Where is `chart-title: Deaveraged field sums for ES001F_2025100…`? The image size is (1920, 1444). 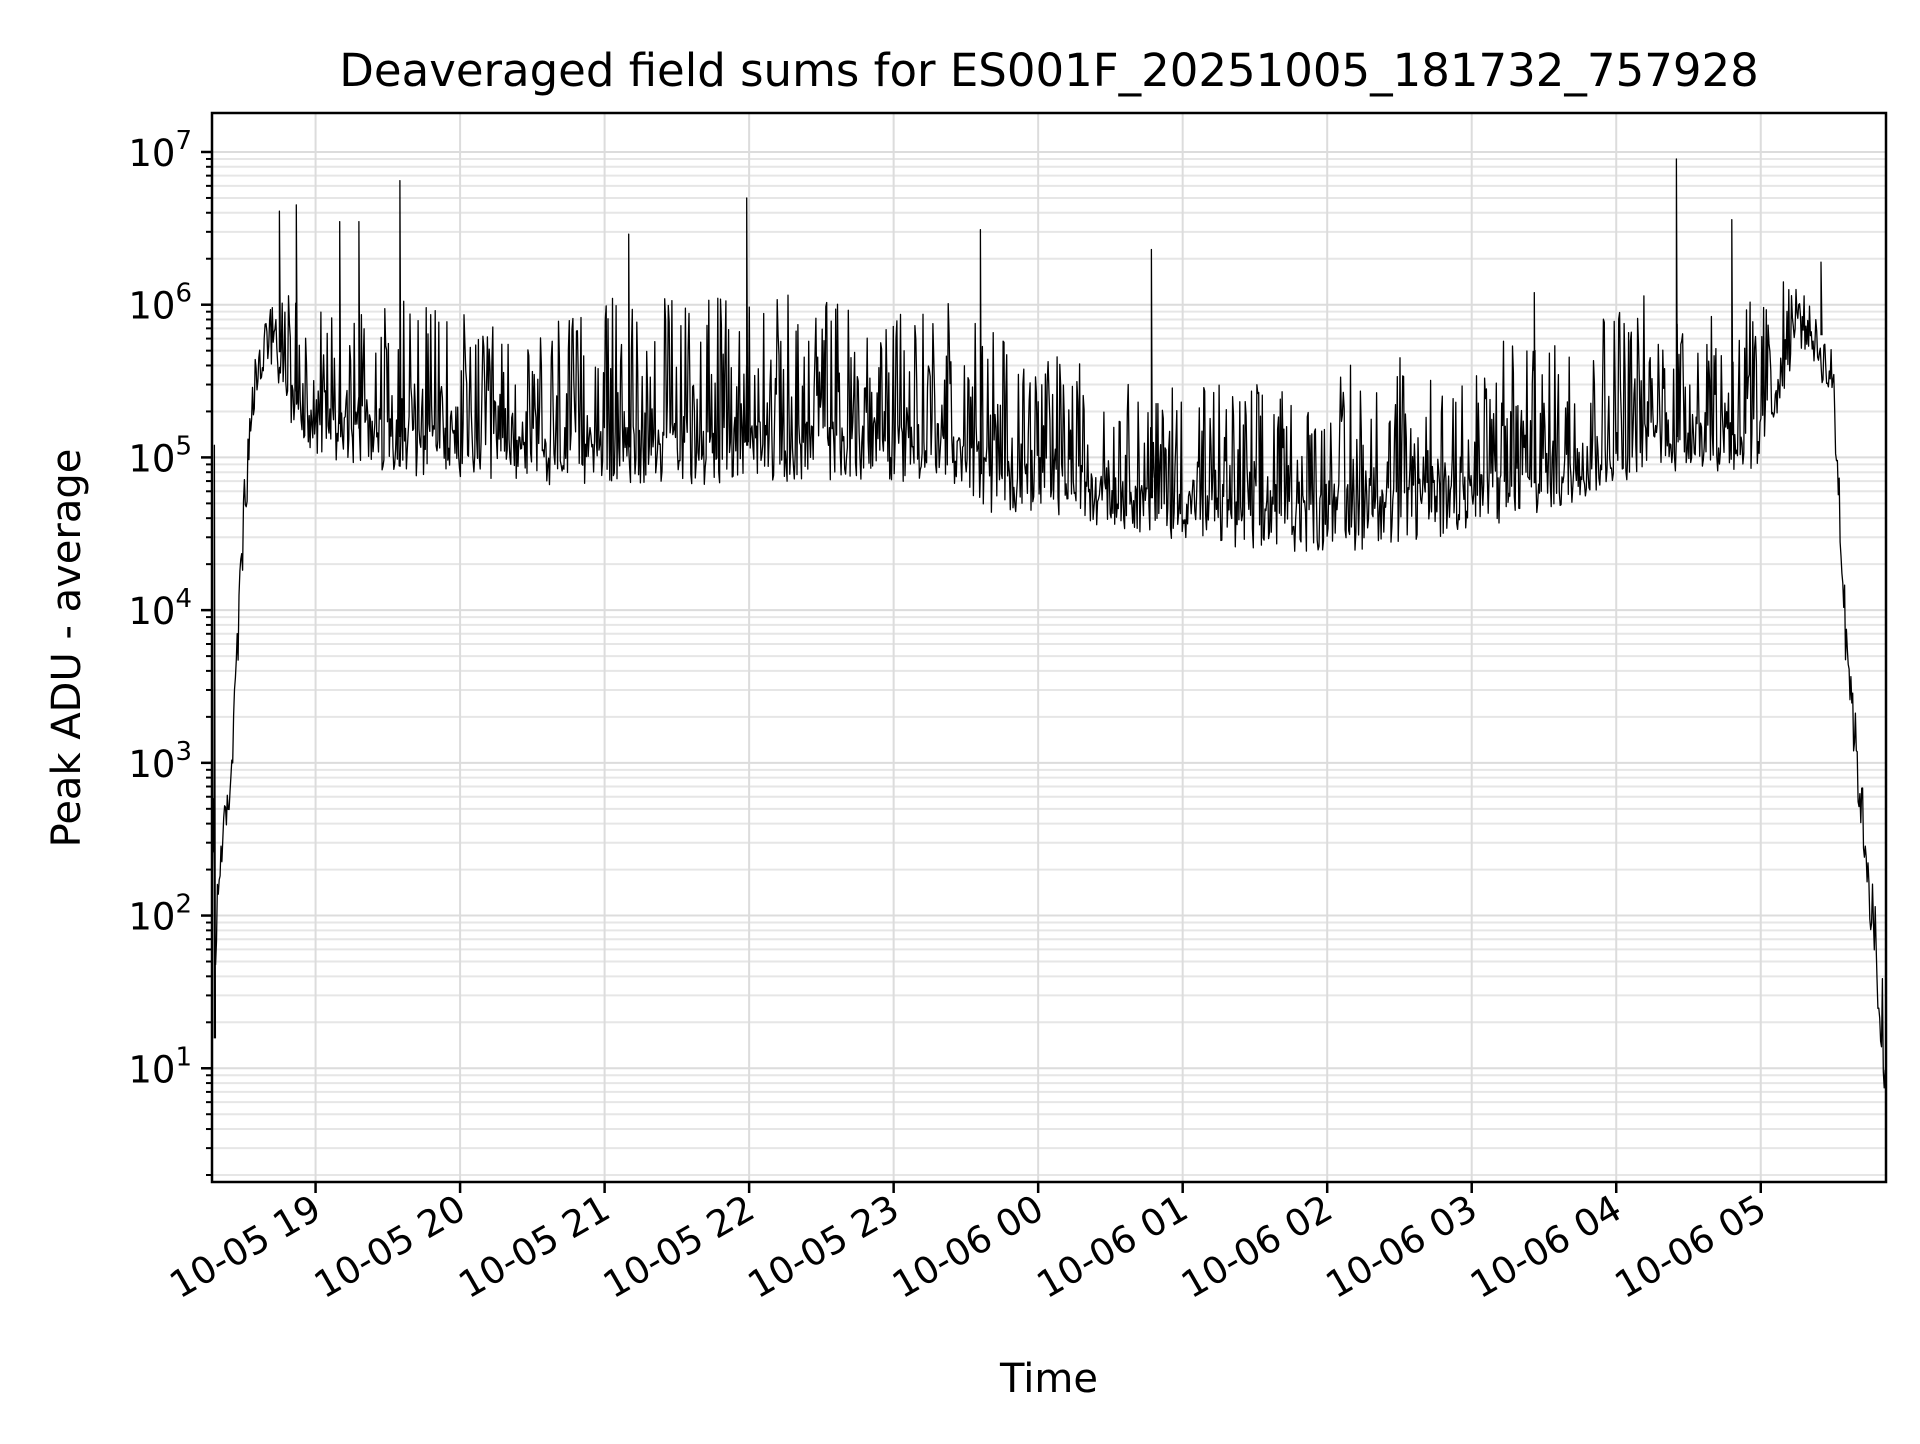 chart-title: Deaveraged field sums for ES001F_2025100… is located at coordinates (1048, 70).